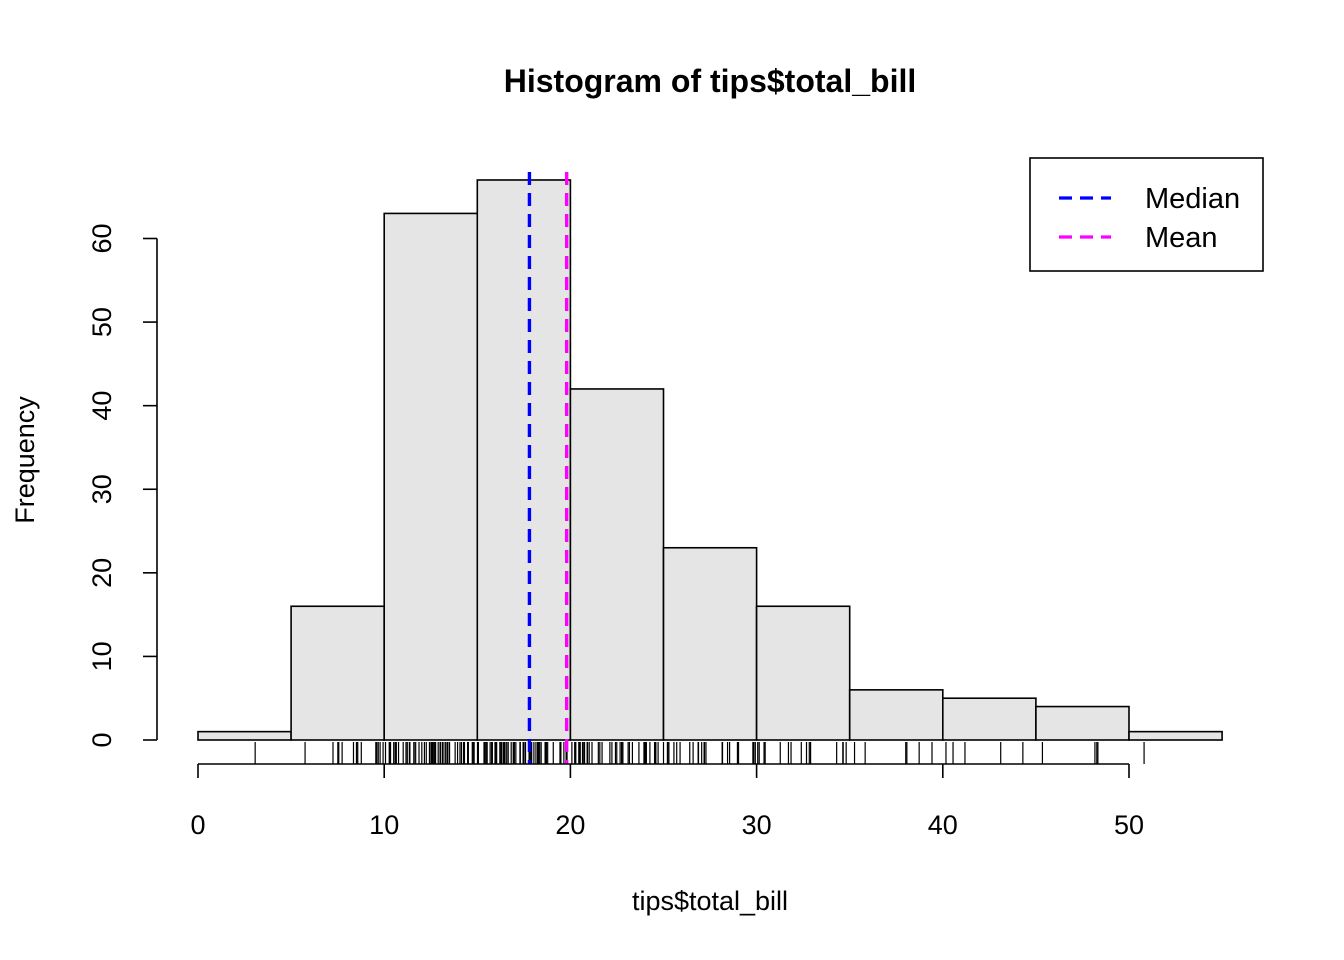 Image resolution: width=1344 pixels, height=960 pixels. Describe the element at coordinates (710, 81) in the screenshot. I see `chart-title: Histogram of tips$total_bill` at that location.